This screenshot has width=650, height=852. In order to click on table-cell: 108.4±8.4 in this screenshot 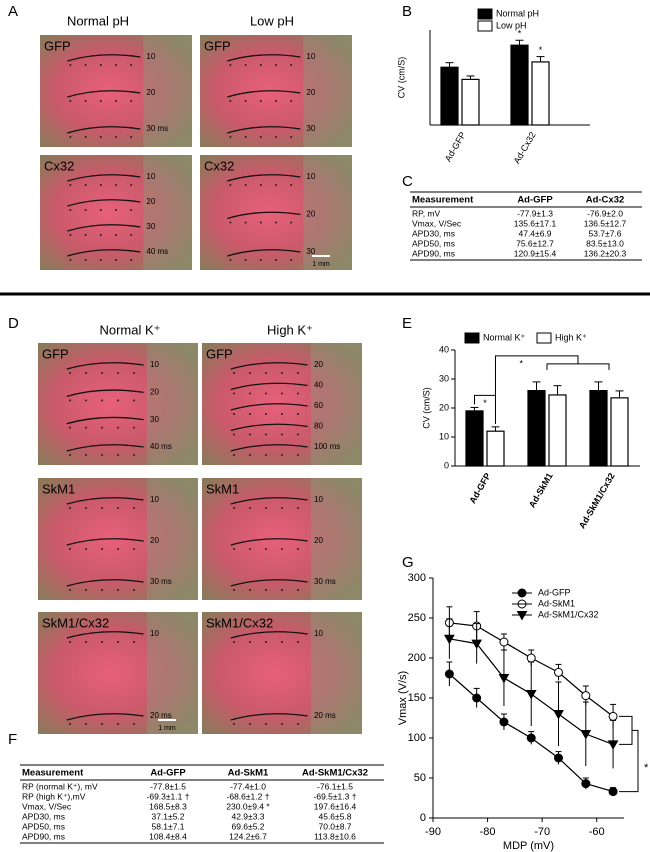, I will do `click(168, 836)`.